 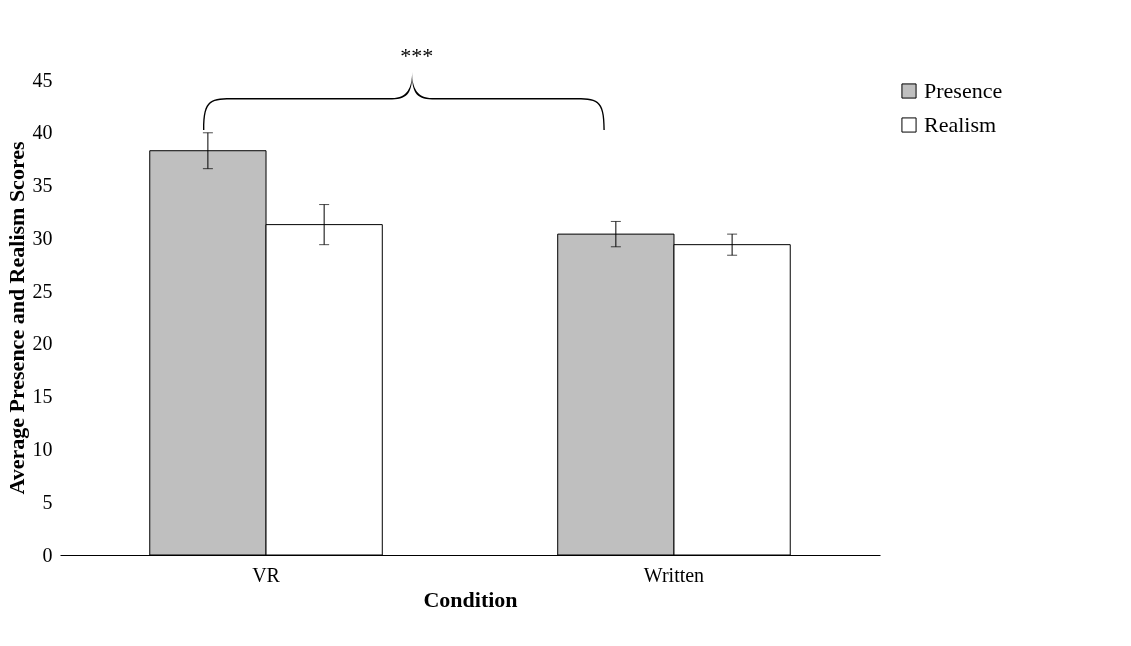 I want to click on y-tick-label: 5, so click(x=47, y=501).